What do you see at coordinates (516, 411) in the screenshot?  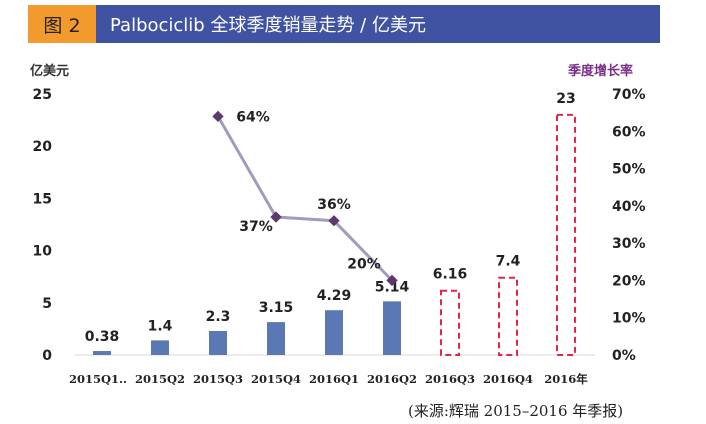 I see `source-note: (来源:辉瑞 2015–2016 年季报)` at bounding box center [516, 411].